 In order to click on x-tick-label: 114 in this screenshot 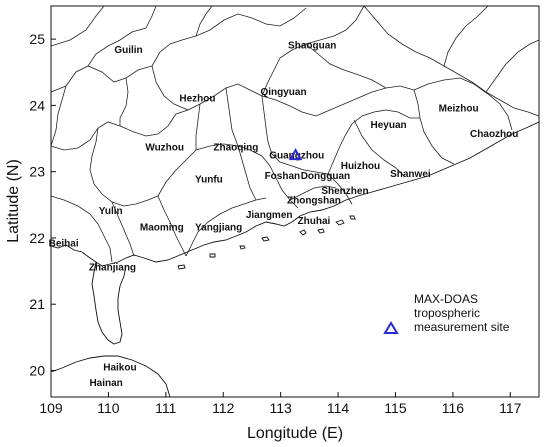, I will do `click(338, 408)`.